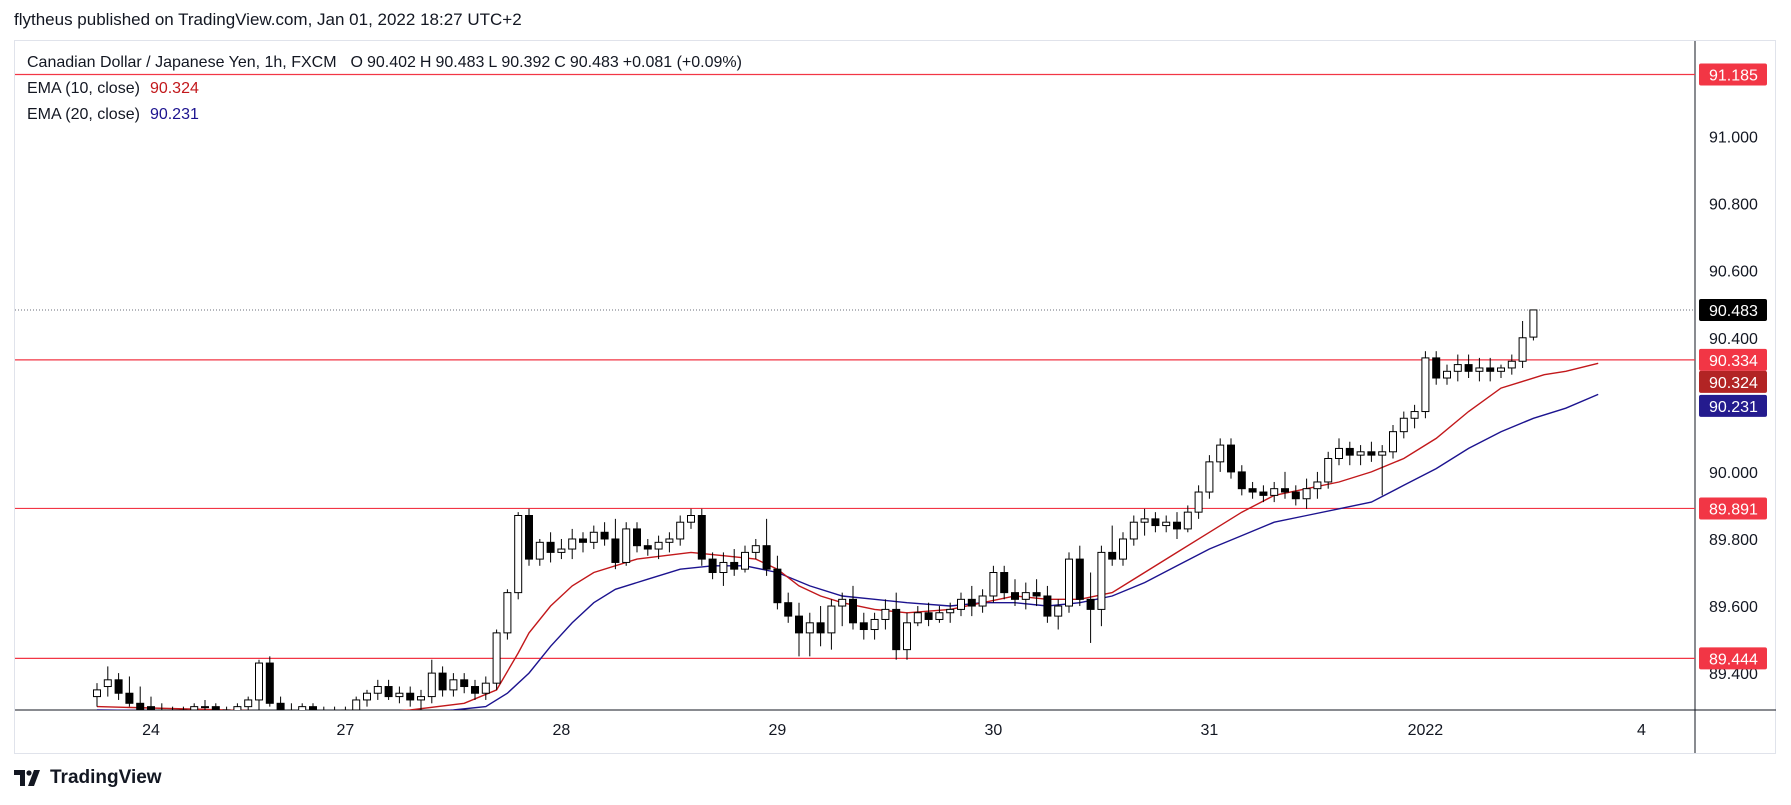  What do you see at coordinates (88, 778) in the screenshot?
I see `tradingview-brand: TradingView` at bounding box center [88, 778].